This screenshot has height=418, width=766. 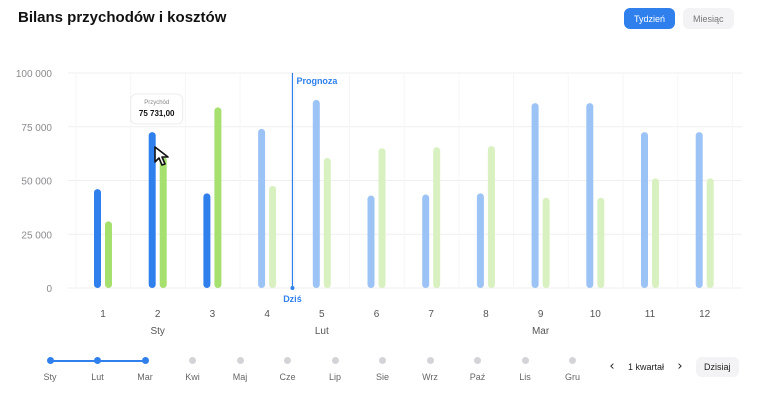 I want to click on today-marker, so click(x=292, y=288).